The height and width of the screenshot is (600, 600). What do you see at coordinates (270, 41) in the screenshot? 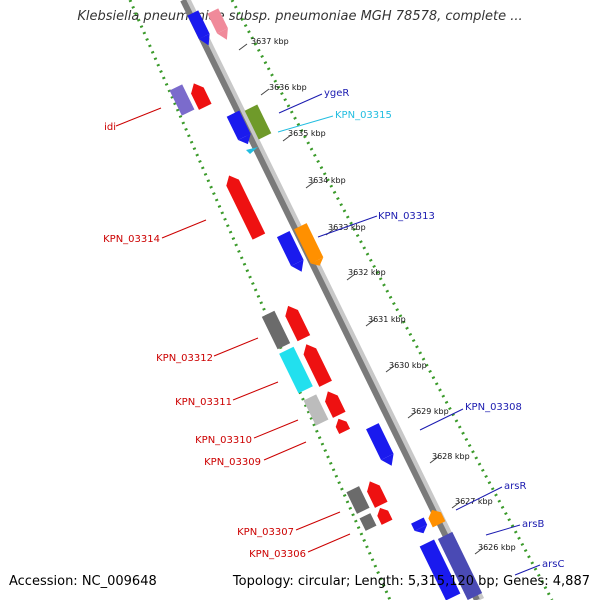
I see `tick-label: 3637 kbp` at bounding box center [270, 41].